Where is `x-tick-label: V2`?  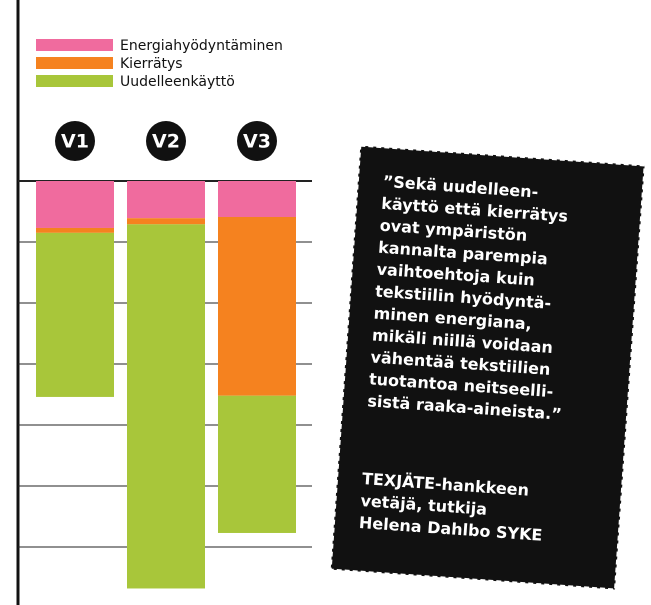
x-tick-label: V2 is located at coordinates (166, 142).